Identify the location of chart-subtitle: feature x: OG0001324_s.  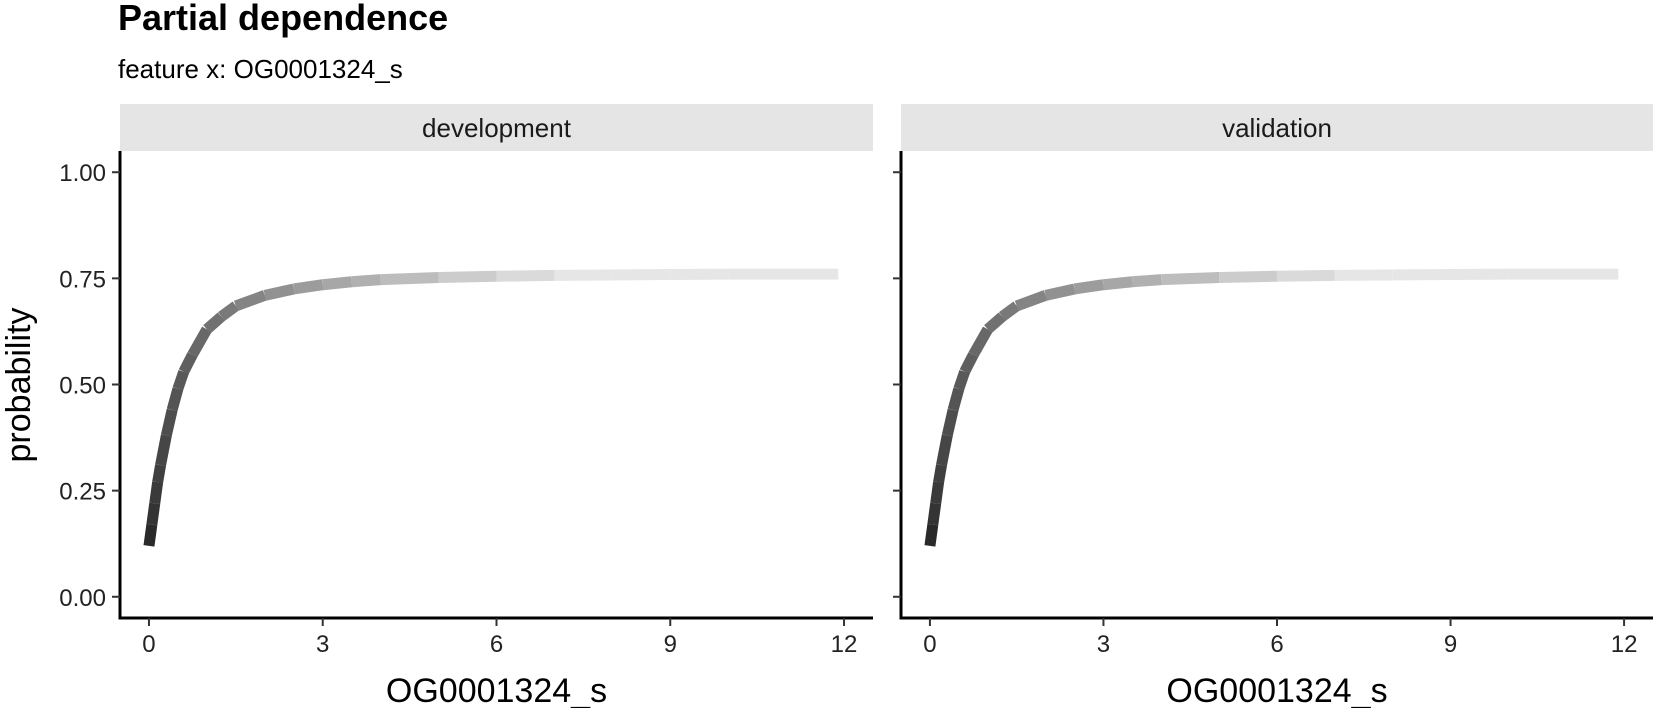
(260, 69).